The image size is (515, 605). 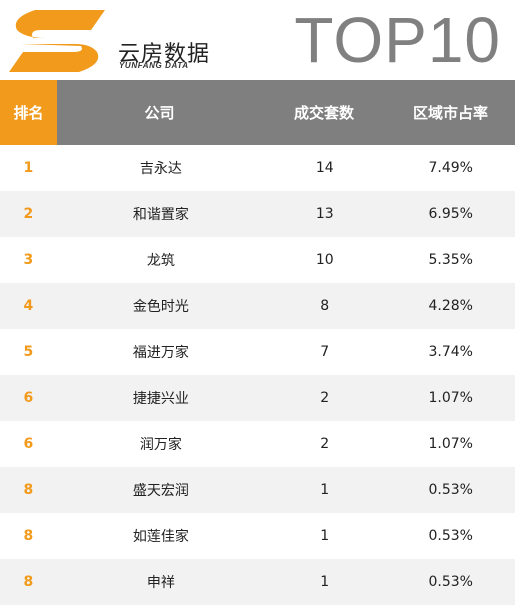 What do you see at coordinates (57, 41) in the screenshot?
I see `yunfang-logo-icon` at bounding box center [57, 41].